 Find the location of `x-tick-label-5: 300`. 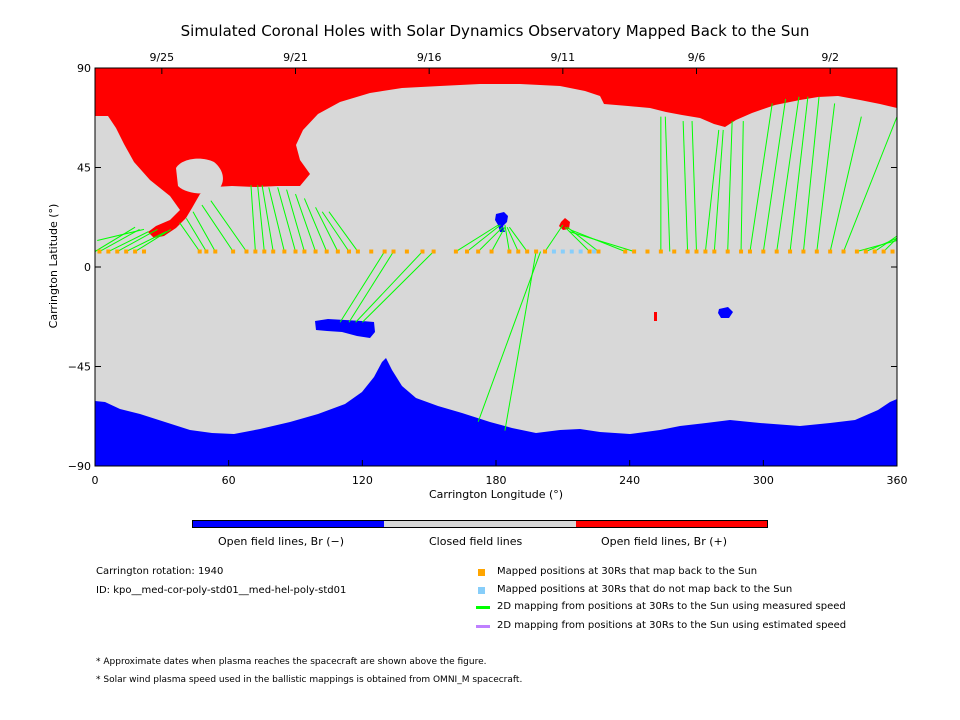

x-tick-label-5: 300 is located at coordinates (763, 480).